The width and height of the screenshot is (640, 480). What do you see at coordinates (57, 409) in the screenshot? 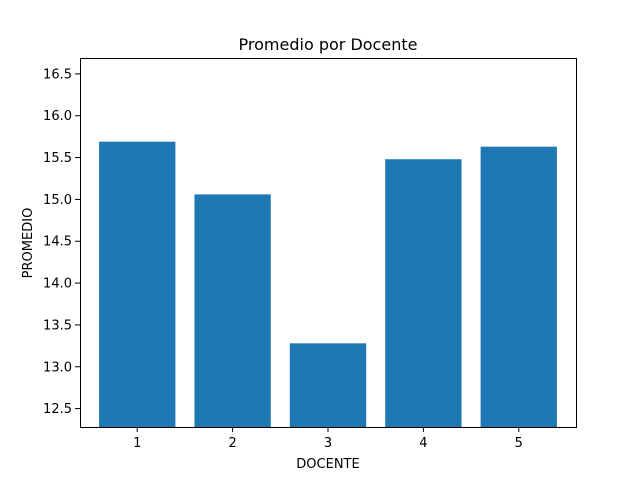
I see `y-tick-label: 12.5` at bounding box center [57, 409].